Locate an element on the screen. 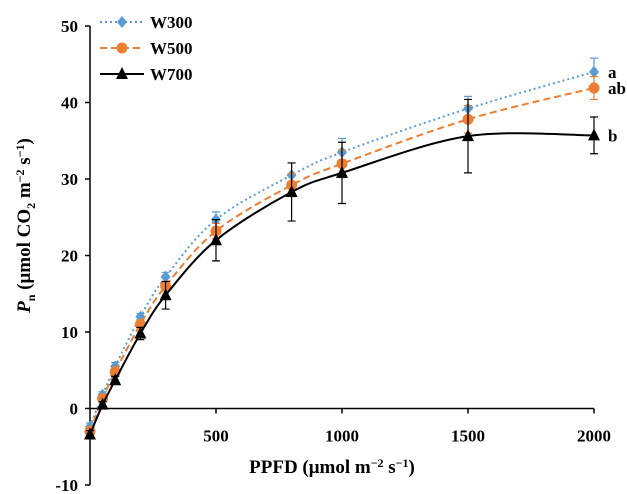 This screenshot has width=627, height=494. y-tick-label: 10 is located at coordinates (69, 332).